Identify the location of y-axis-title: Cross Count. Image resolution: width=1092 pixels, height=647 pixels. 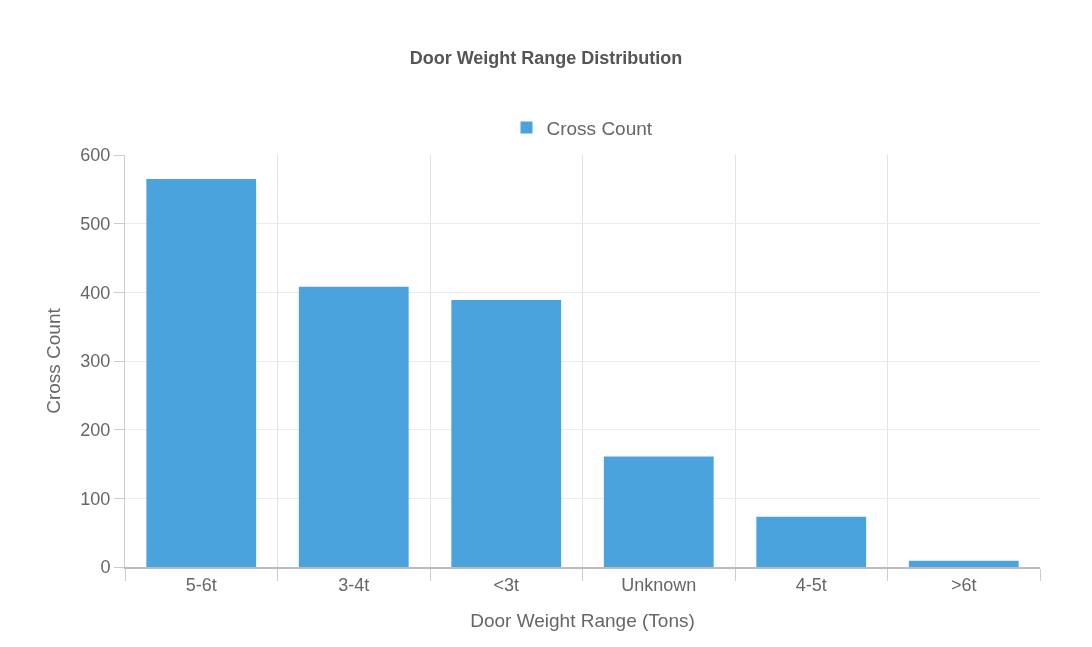
(54, 360).